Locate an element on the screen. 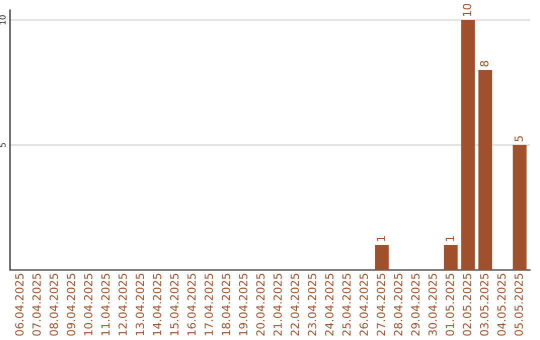 This screenshot has height=340, width=540. x-tick-label: 14.04.2025 is located at coordinates (157, 305).